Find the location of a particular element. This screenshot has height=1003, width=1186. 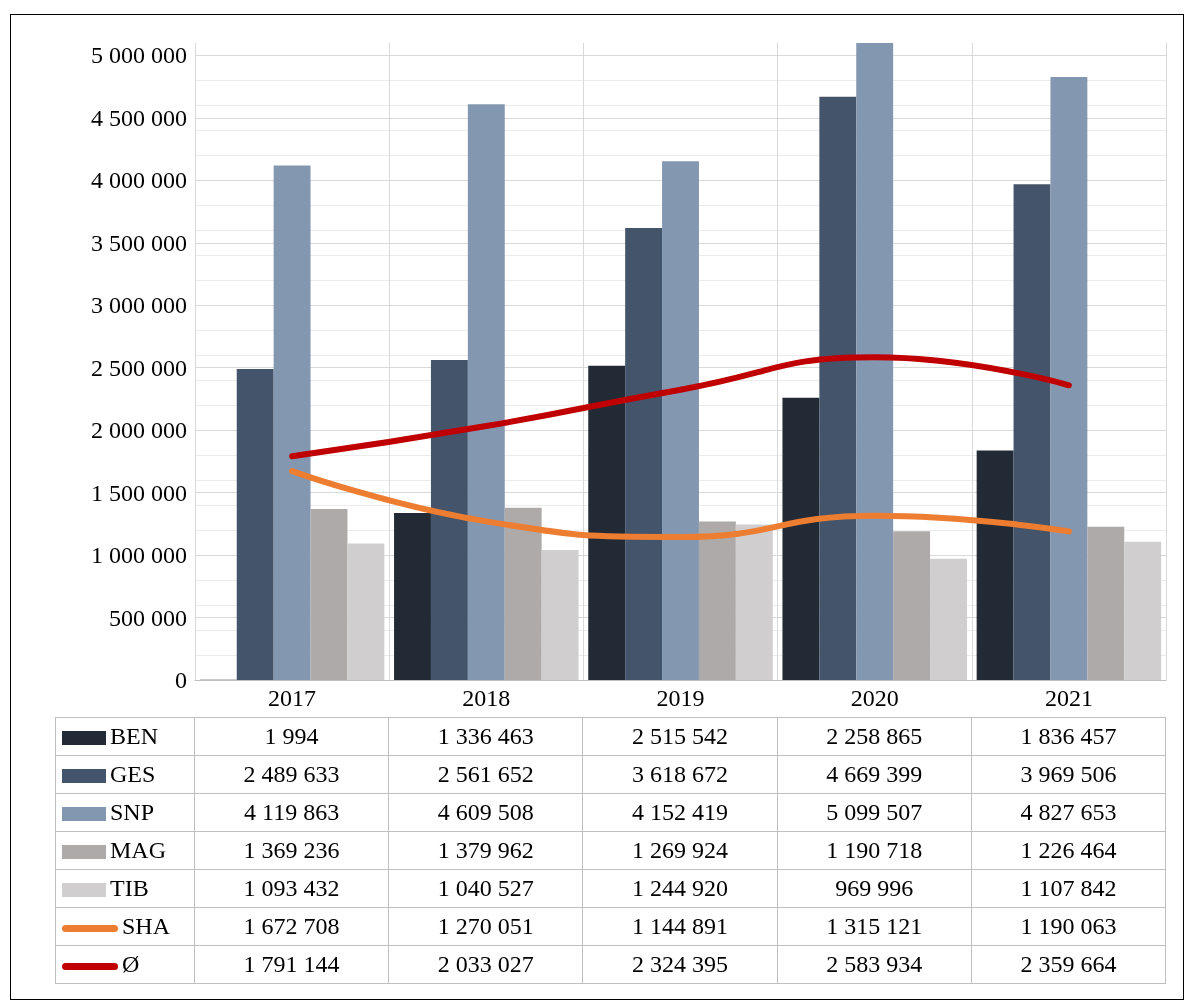

legend-label: TIB is located at coordinates (125, 888).